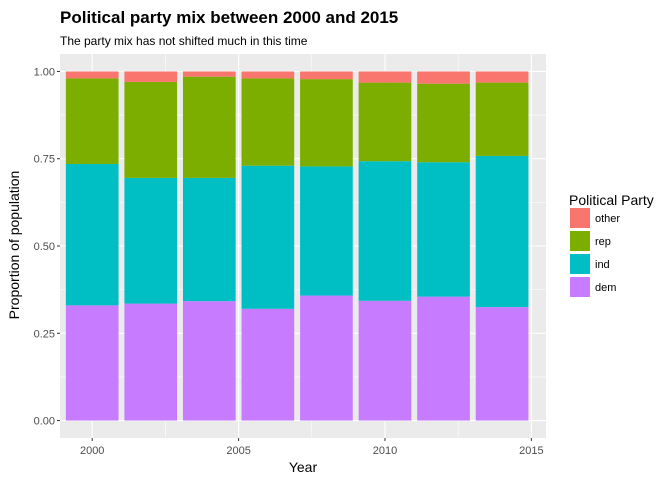  What do you see at coordinates (385, 122) in the screenshot?
I see `bar-segment-rep-2010` at bounding box center [385, 122].